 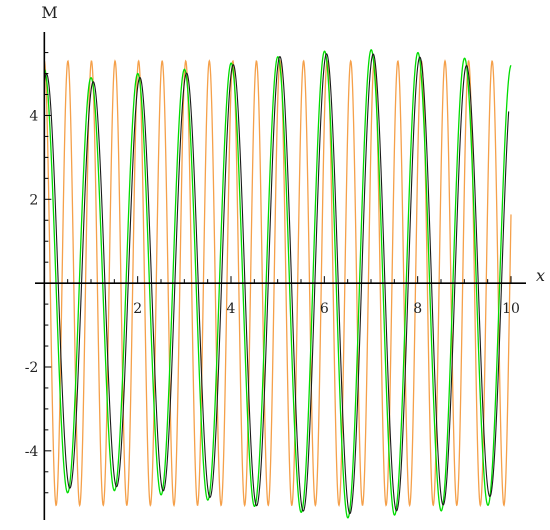 What do you see at coordinates (511, 309) in the screenshot?
I see `x-tick-label: 10` at bounding box center [511, 309].